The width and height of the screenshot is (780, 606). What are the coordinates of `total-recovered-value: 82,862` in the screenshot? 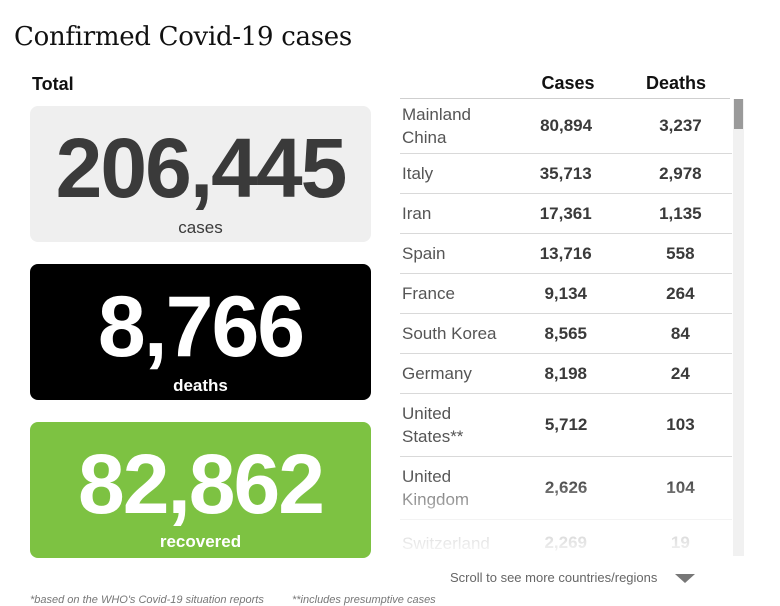 It's located at (201, 484).